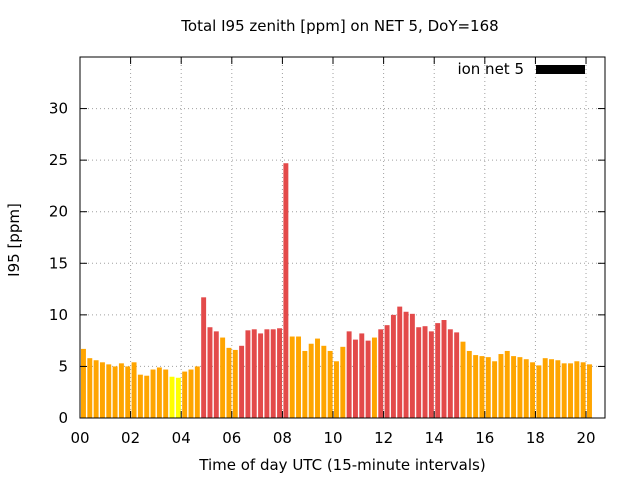  I want to click on x-tick-label: 16, so click(484, 438).